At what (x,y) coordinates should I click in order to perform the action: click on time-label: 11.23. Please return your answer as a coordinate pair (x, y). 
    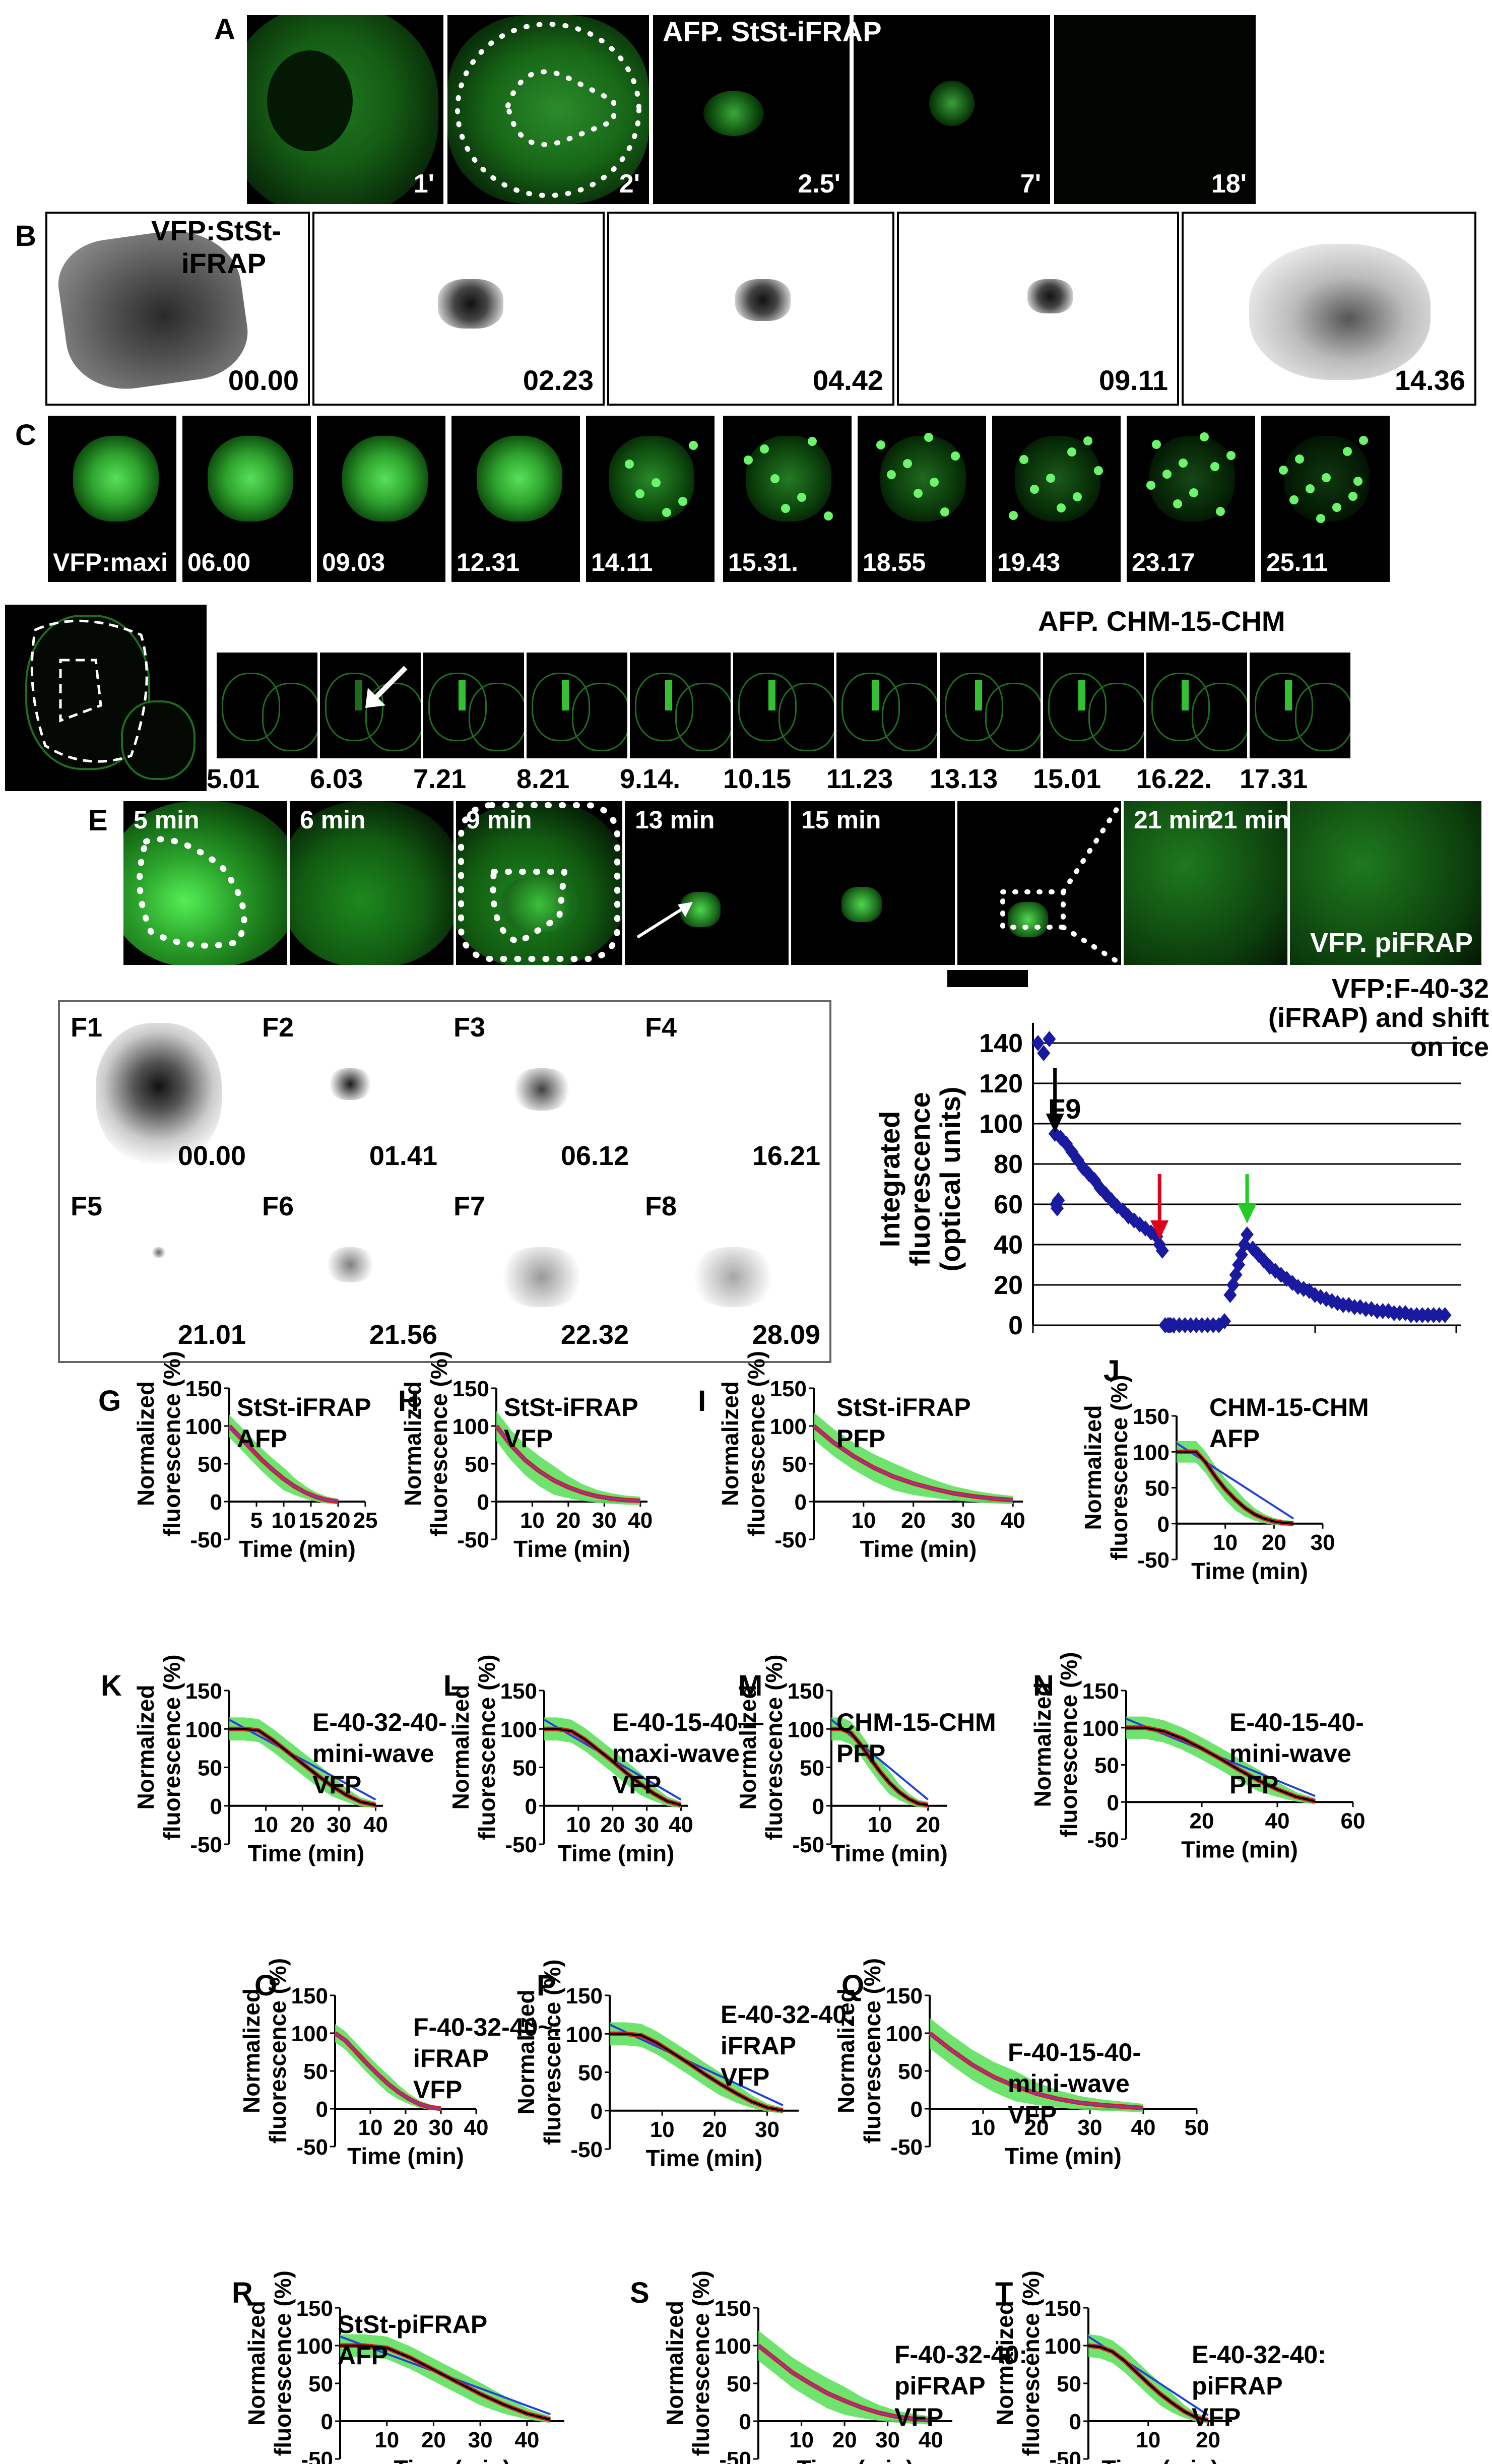
    Looking at the image, I should click on (860, 779).